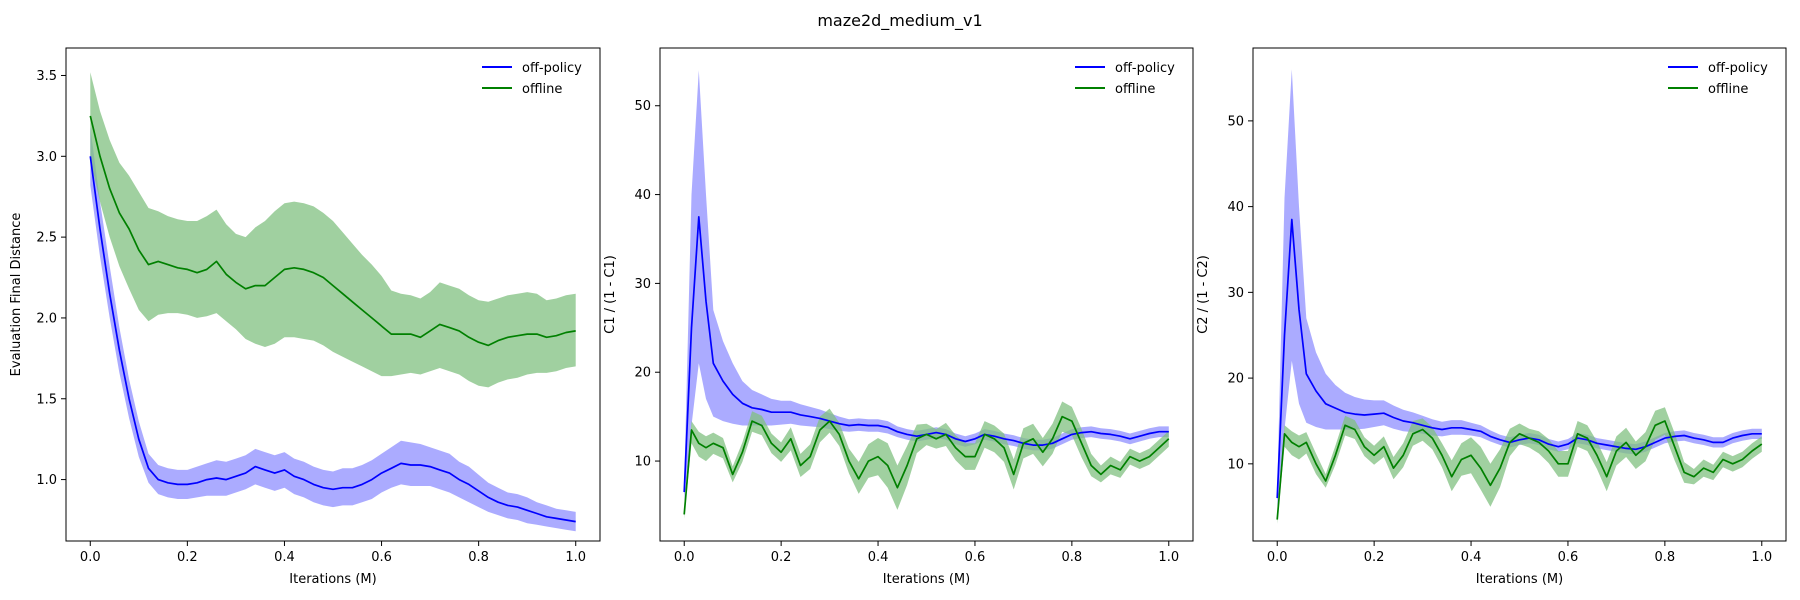 The width and height of the screenshot is (1800, 600). What do you see at coordinates (46, 76) in the screenshot?
I see `y-tick-label: 3.5` at bounding box center [46, 76].